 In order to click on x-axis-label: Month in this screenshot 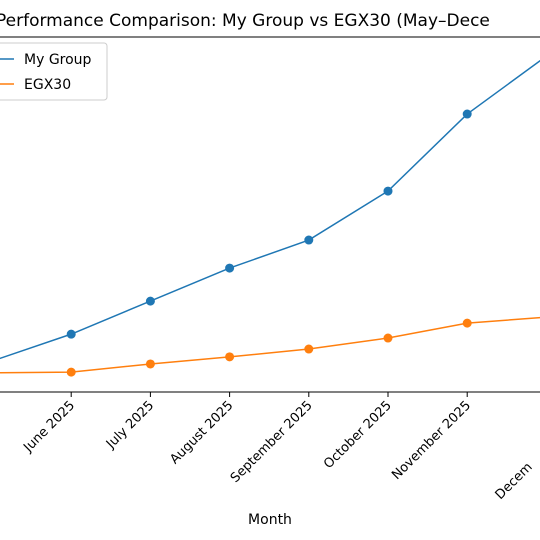, I will do `click(270, 520)`.